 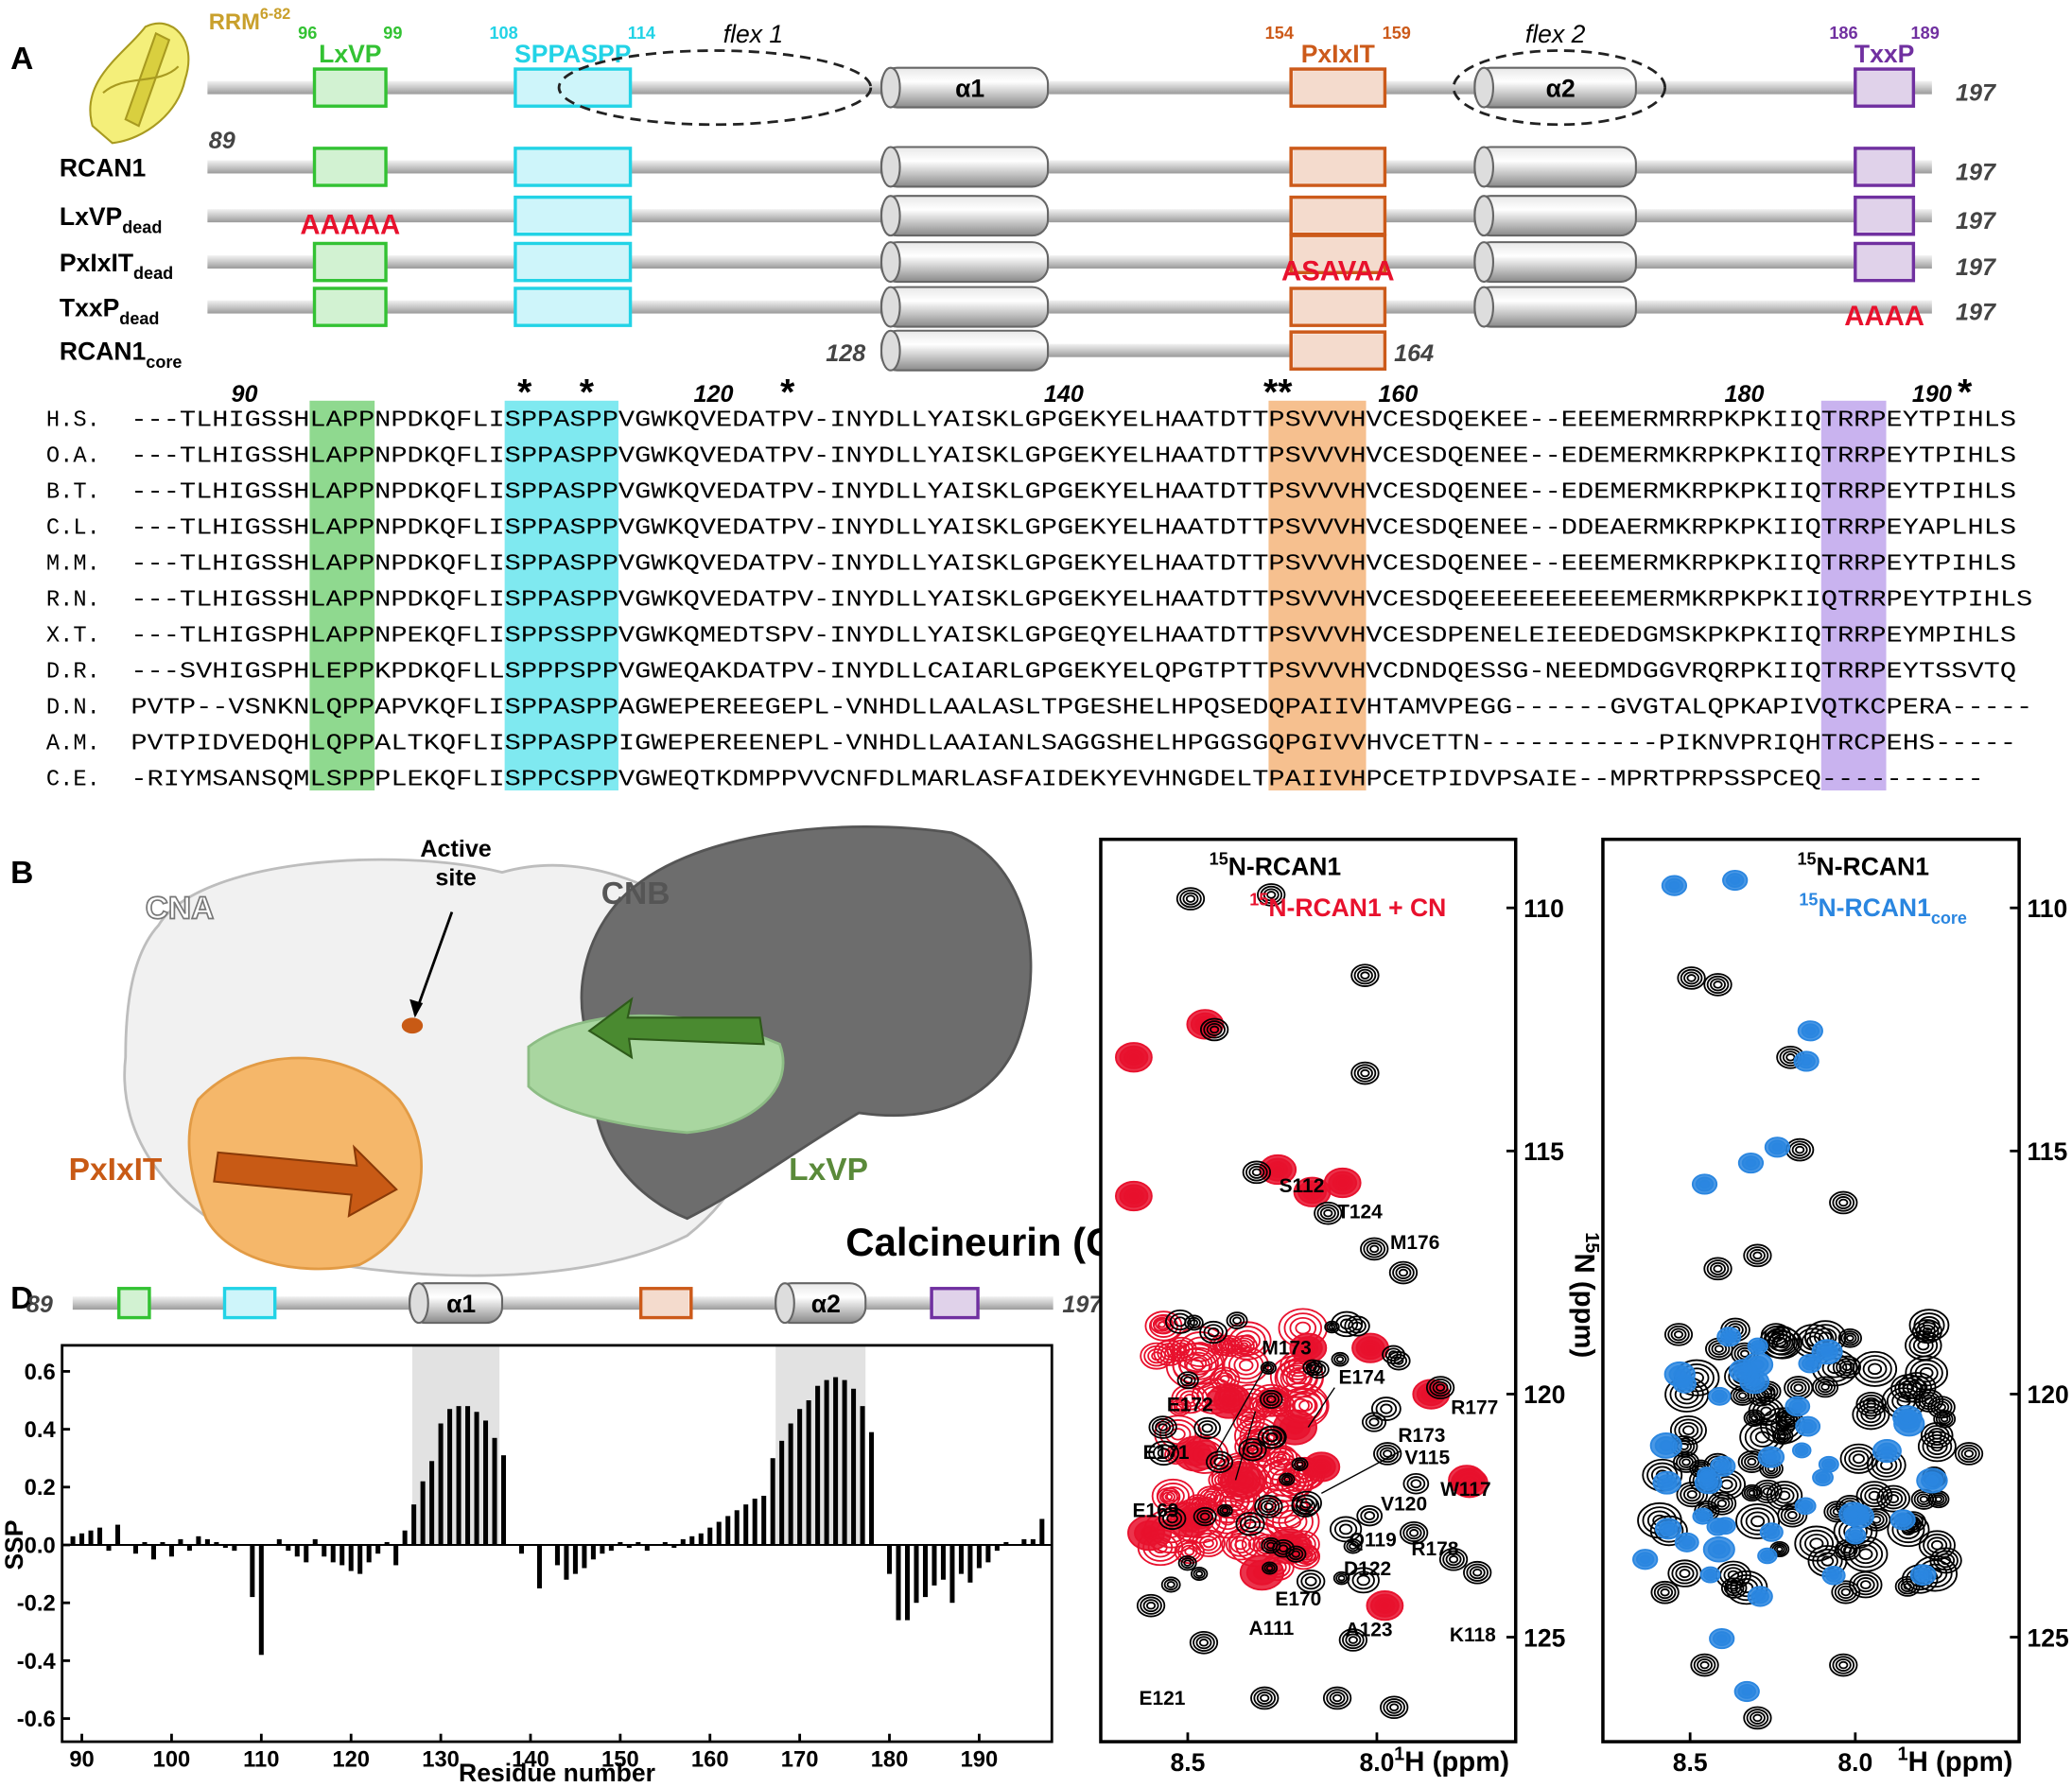 What do you see at coordinates (1245, 1446) in the screenshot?
I see `label-leader` at bounding box center [1245, 1446].